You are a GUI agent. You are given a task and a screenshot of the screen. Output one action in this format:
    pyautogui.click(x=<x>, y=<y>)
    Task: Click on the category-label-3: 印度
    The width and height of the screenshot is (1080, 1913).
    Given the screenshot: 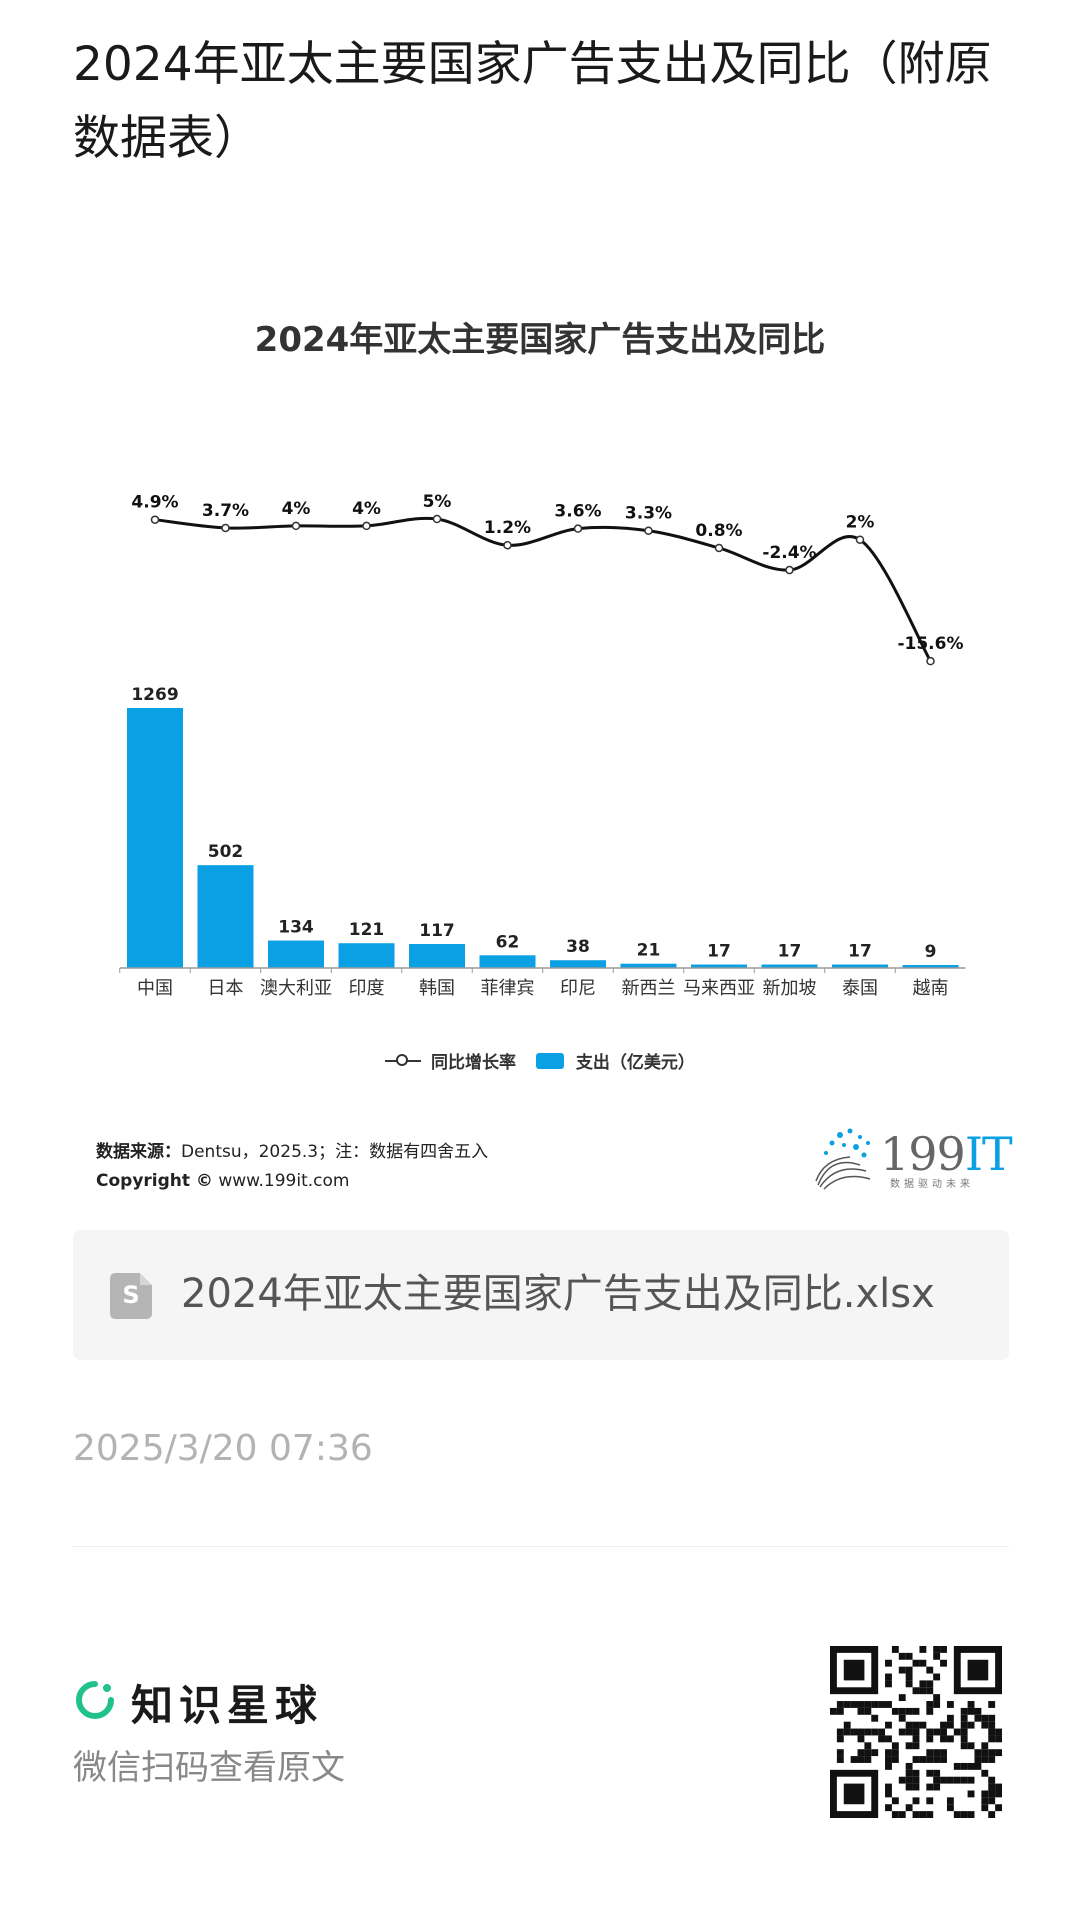 What is the action you would take?
    pyautogui.click(x=367, y=988)
    